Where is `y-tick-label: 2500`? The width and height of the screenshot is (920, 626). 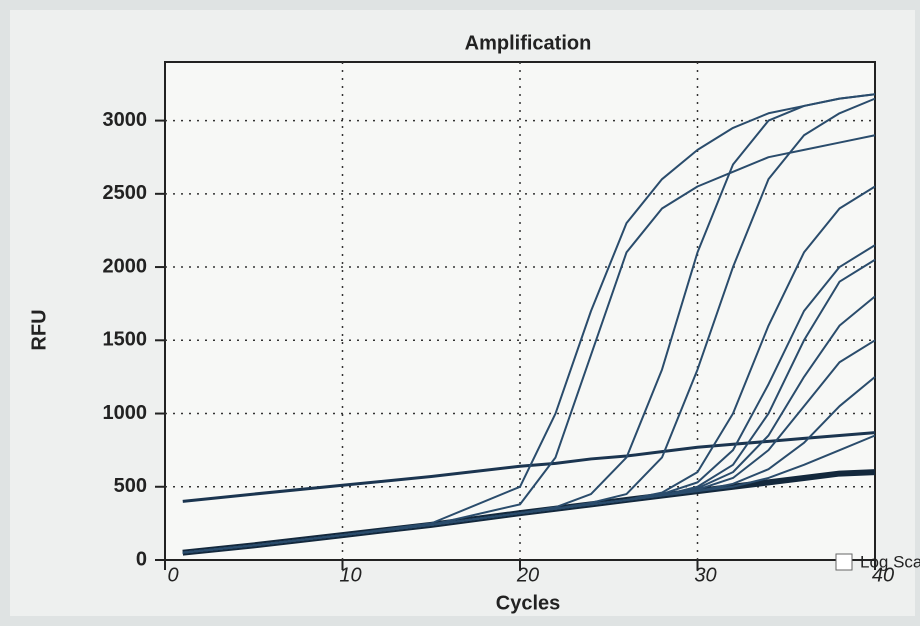
y-tick-label: 2500 is located at coordinates (125, 193).